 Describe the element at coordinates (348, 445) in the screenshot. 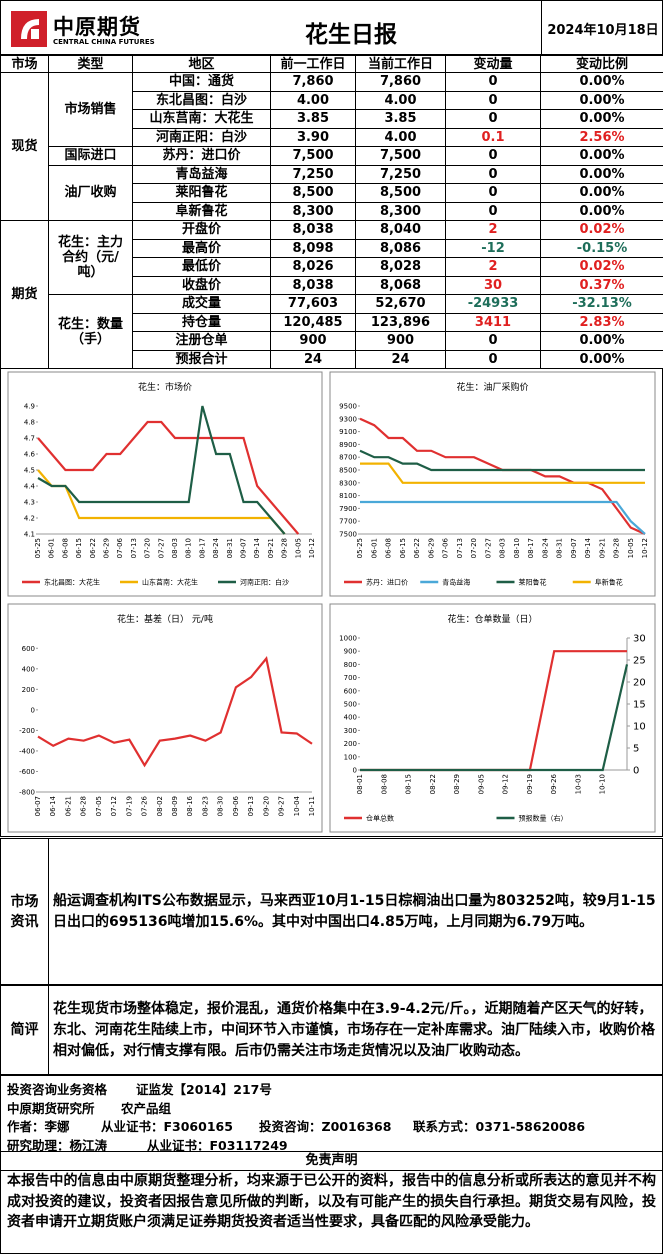

I see `y-tick-label: 8900` at that location.